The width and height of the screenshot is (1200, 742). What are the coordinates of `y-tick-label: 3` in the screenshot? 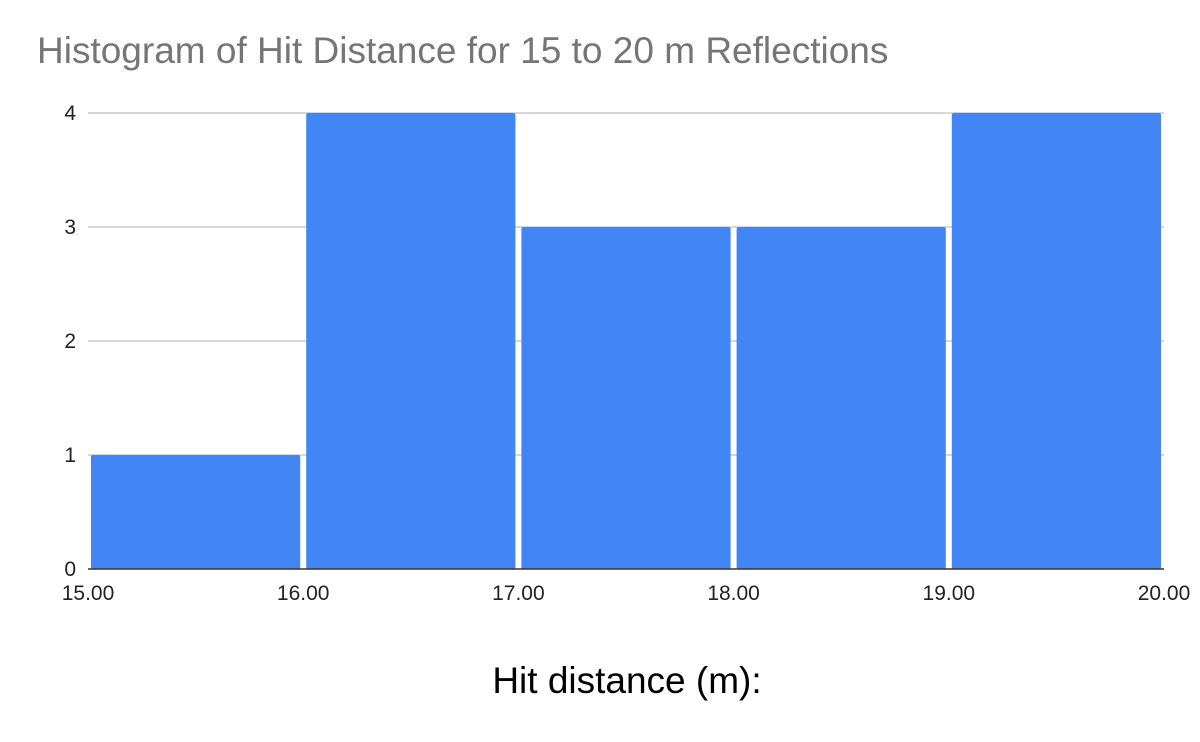 It's located at (70, 227).